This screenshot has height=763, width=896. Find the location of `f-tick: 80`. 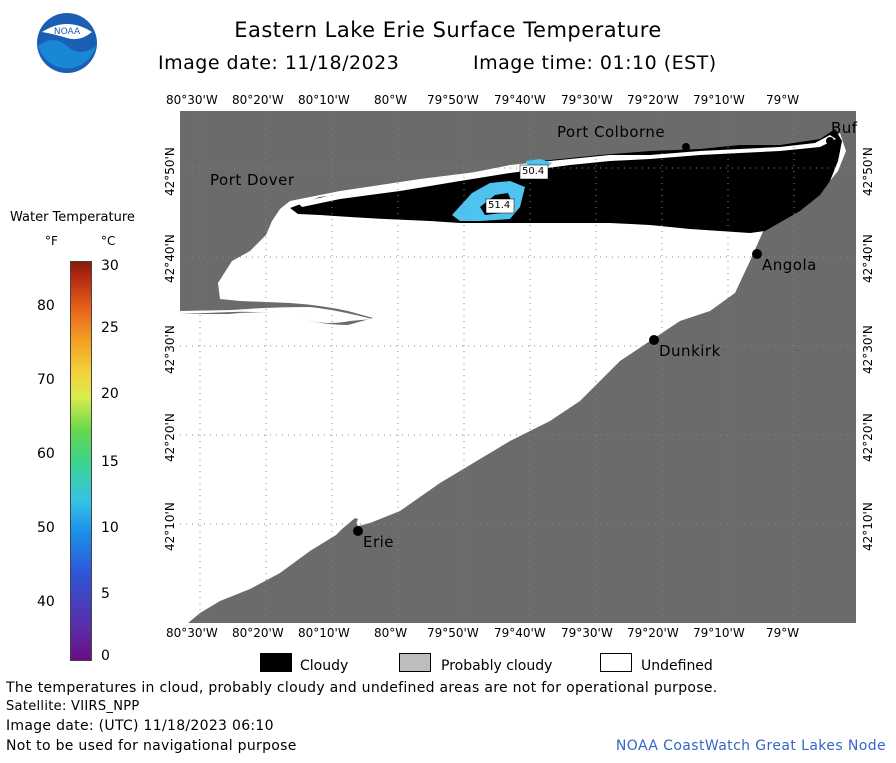

f-tick: 80 is located at coordinates (46, 306).